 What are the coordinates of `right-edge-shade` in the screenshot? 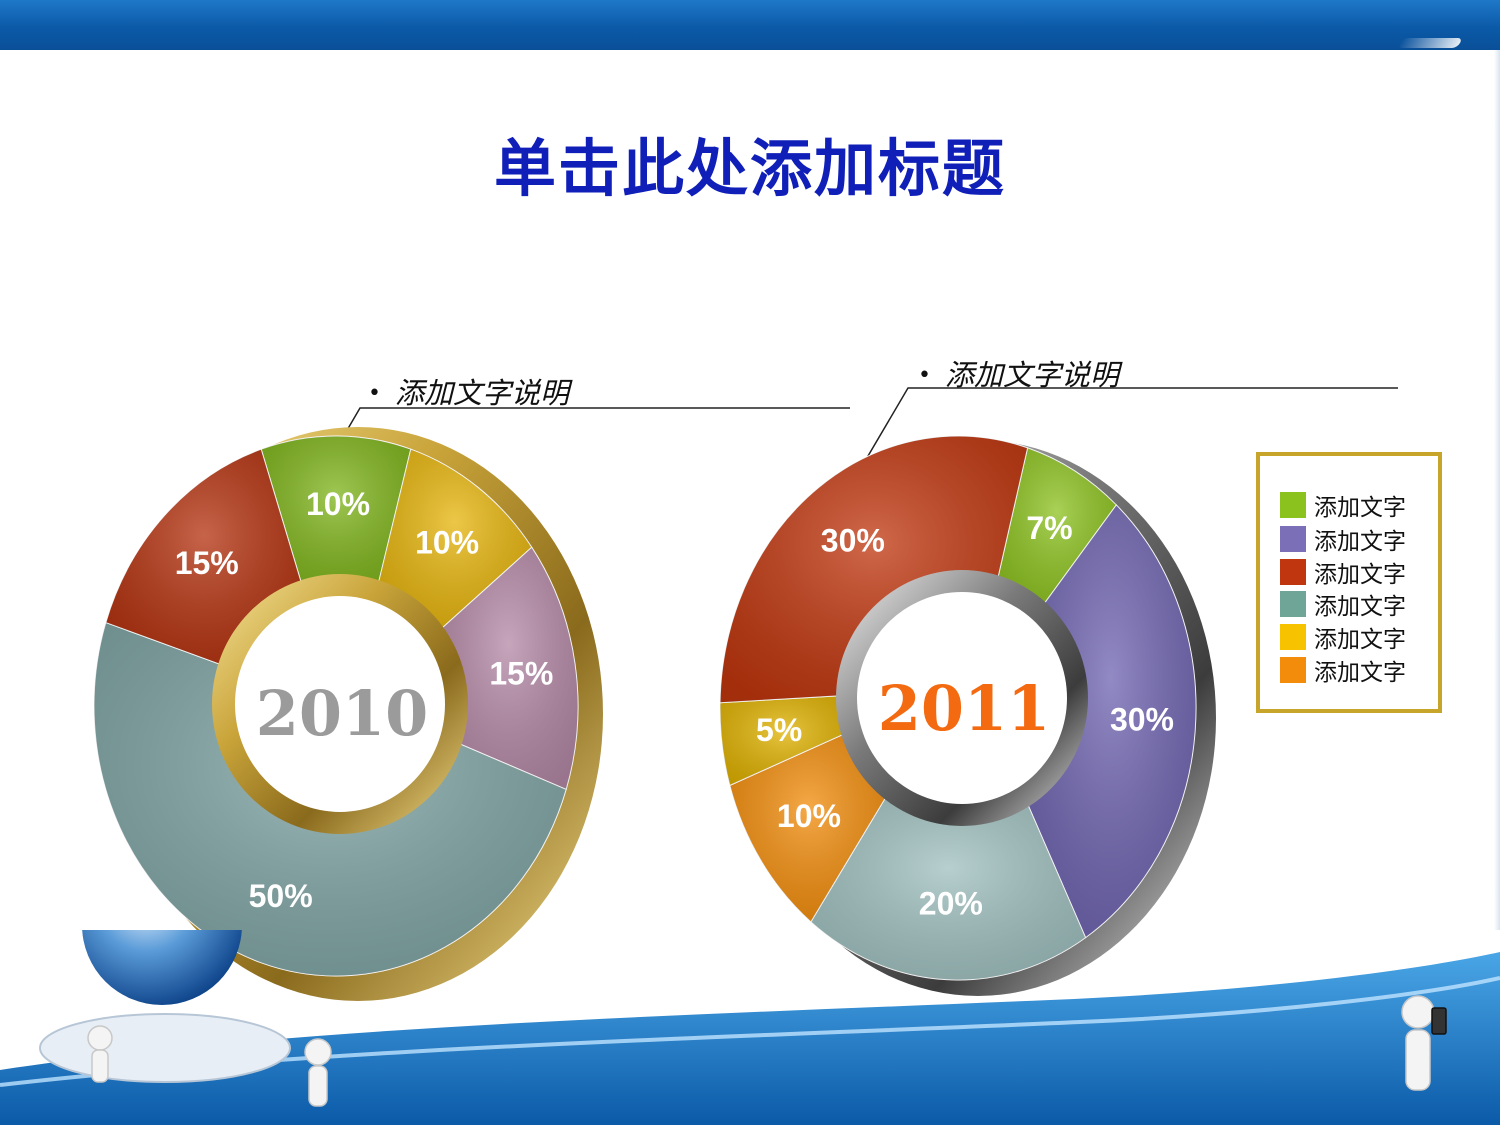 It's located at (1497, 490).